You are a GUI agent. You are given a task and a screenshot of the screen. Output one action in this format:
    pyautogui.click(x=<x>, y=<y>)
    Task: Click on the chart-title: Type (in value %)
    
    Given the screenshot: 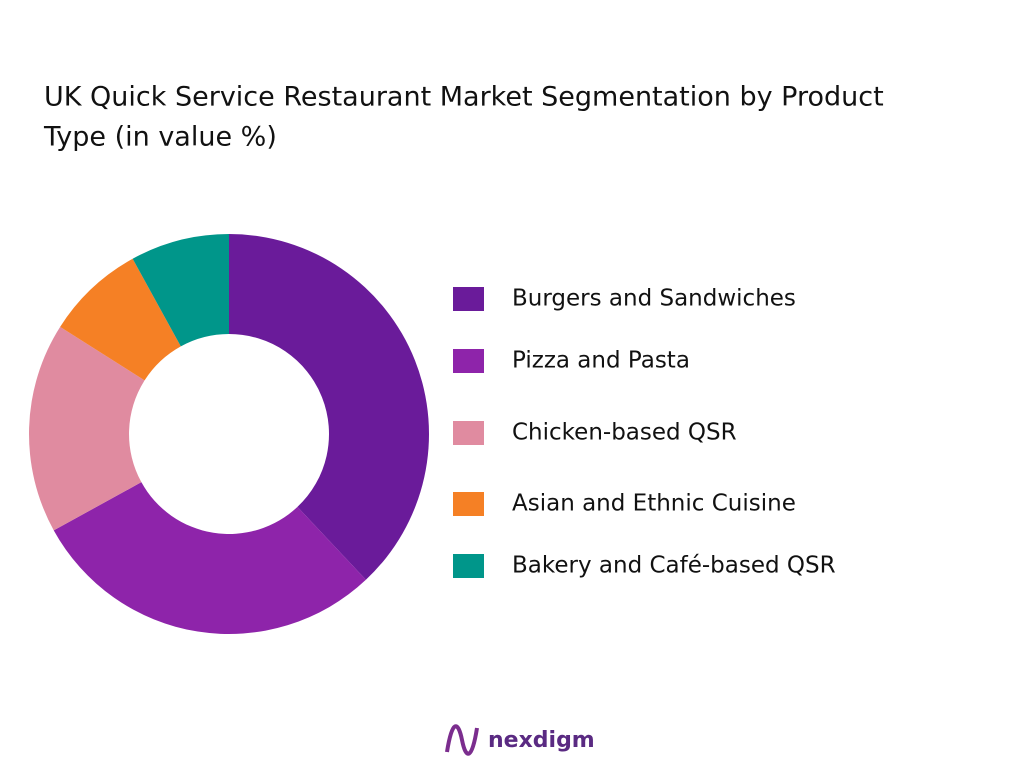 What is the action you would take?
    pyautogui.click(x=160, y=137)
    